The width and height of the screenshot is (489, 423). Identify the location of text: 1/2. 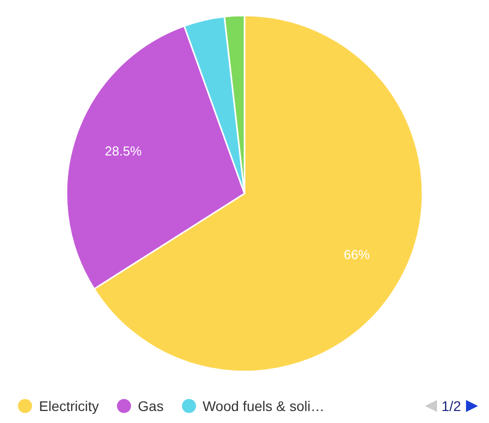
(451, 406).